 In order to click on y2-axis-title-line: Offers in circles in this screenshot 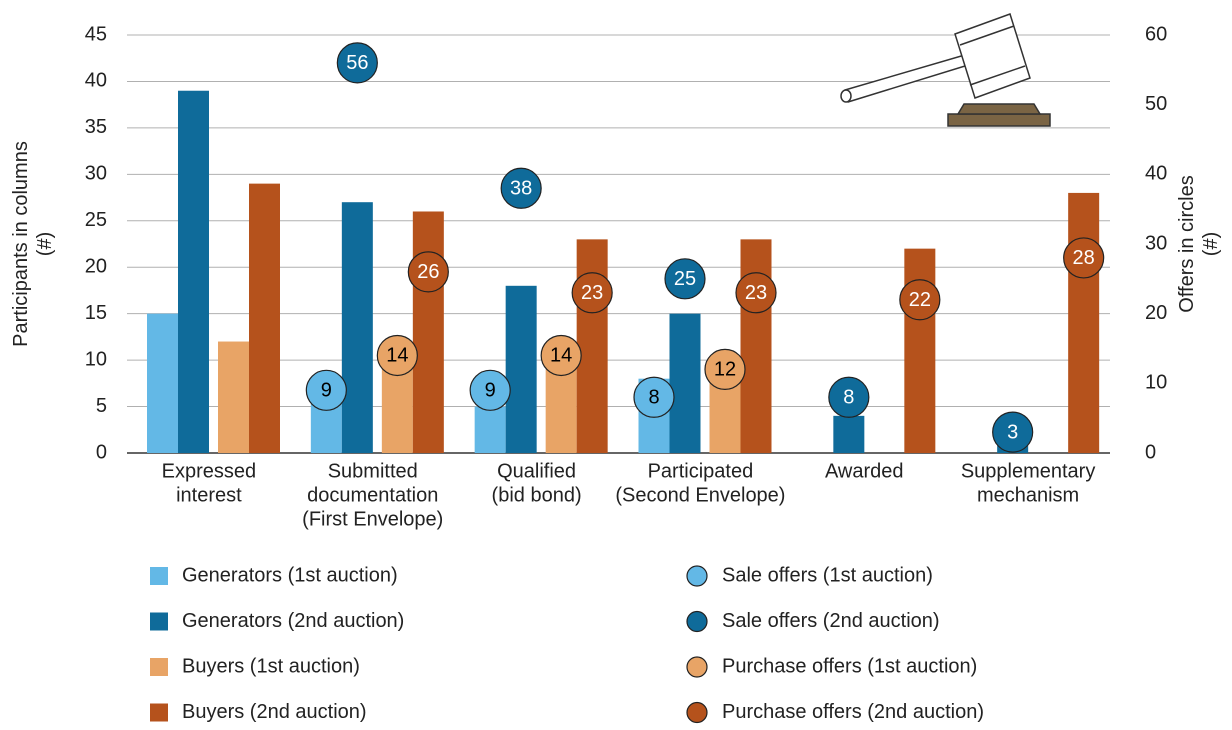, I will do `click(1187, 243)`.